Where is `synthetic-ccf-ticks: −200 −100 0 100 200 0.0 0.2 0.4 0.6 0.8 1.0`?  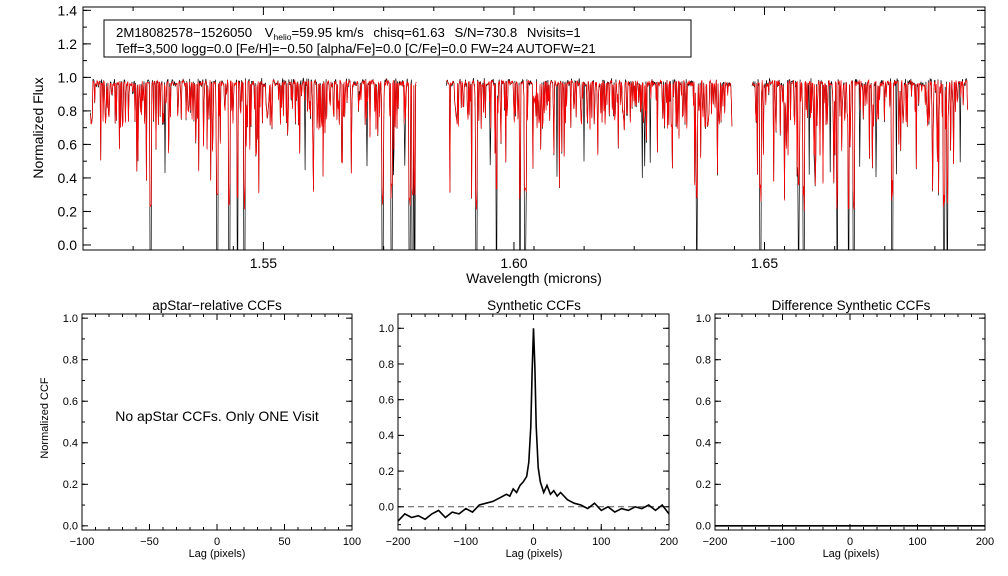 synthetic-ccf-ticks: −200 −100 0 100 200 0.0 0.2 0.4 0.6 0.8 1.0 is located at coordinates (528, 431).